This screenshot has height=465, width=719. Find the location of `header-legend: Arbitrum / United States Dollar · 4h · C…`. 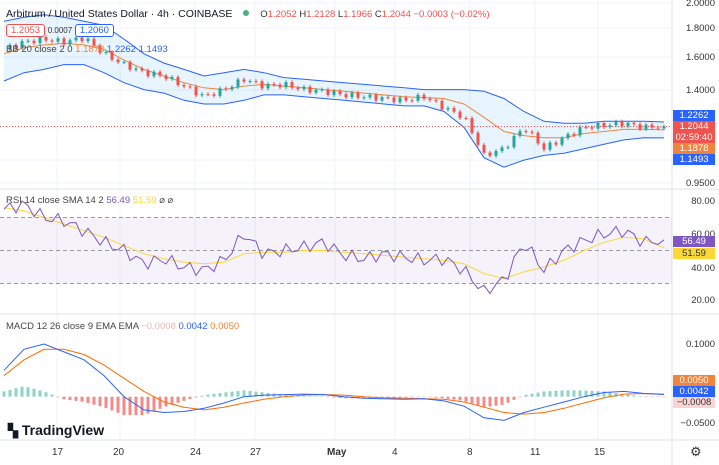

header-legend: Arbitrum / United States Dollar · 4h · C… is located at coordinates (248, 14).